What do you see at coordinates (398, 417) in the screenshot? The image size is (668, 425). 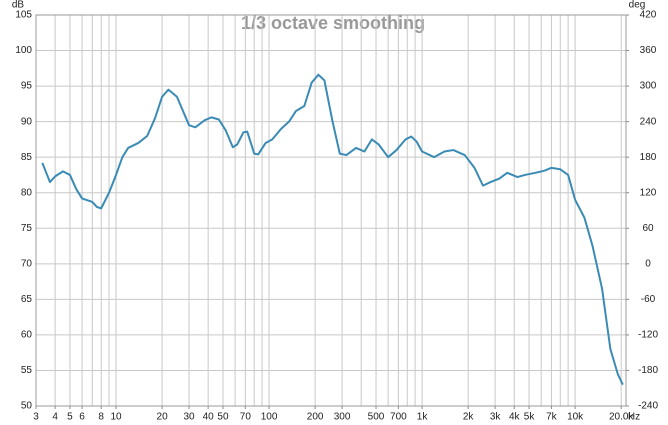 I see `x-tick-label: 700` at bounding box center [398, 417].